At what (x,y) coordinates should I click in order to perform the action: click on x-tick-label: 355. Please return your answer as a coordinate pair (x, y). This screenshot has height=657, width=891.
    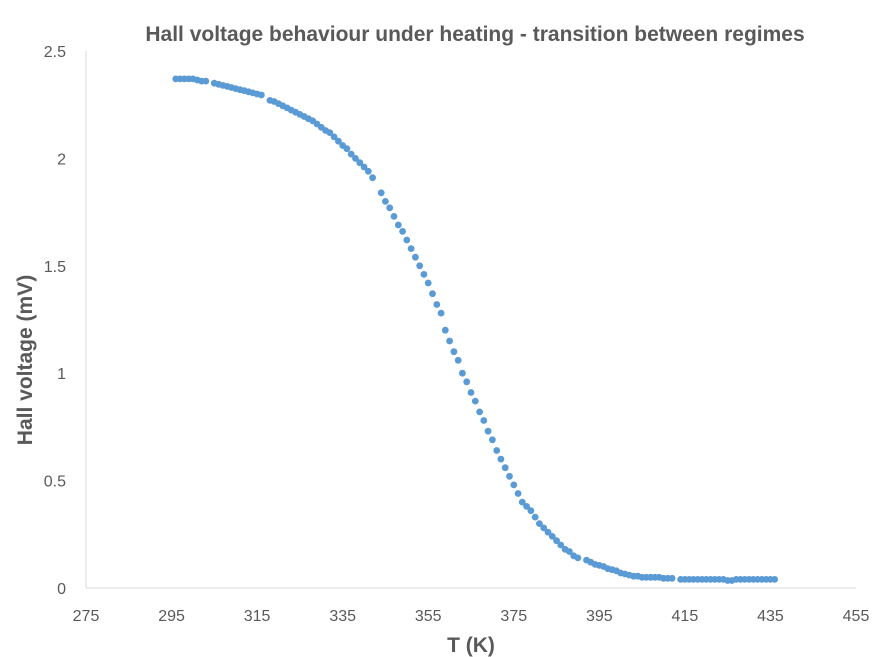
    Looking at the image, I should click on (428, 616).